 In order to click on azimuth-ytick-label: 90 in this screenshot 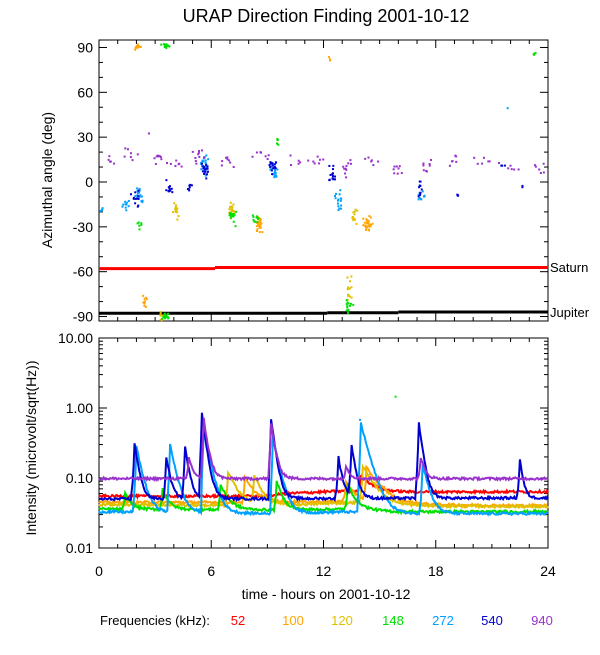, I will do `click(85, 47)`.